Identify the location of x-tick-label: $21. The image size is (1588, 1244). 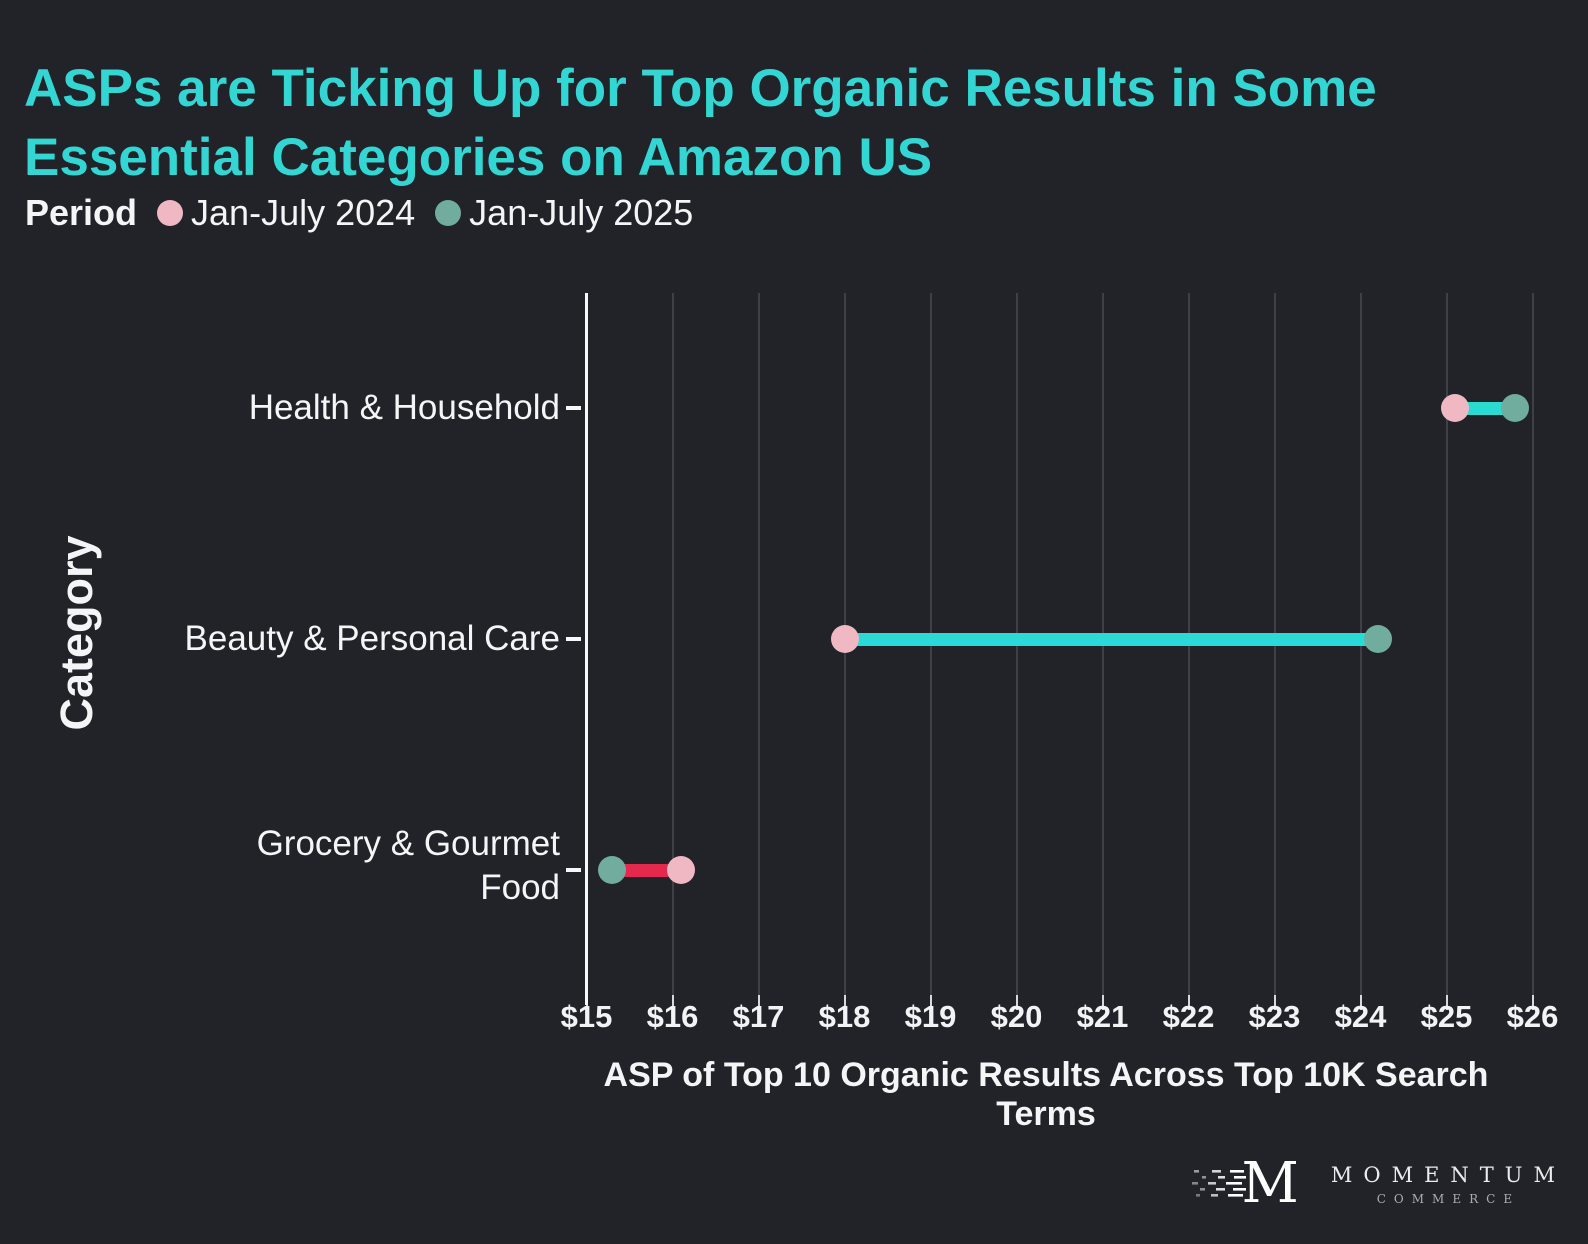
(1102, 1016).